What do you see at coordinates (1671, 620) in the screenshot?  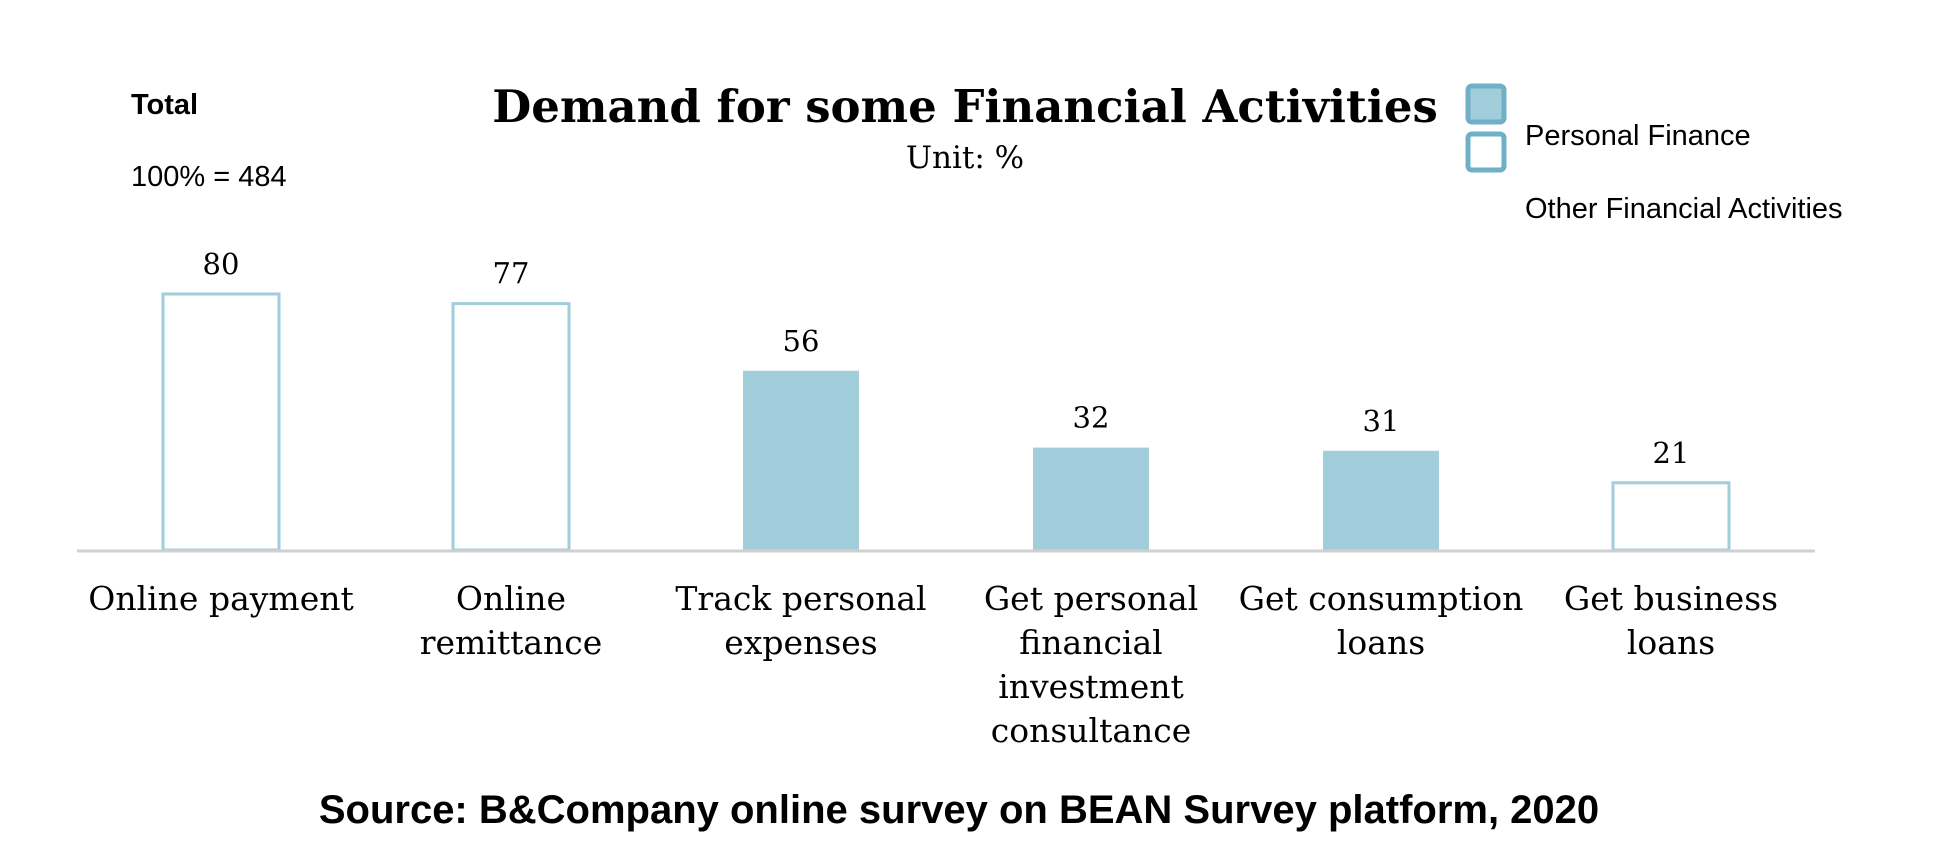 I see `category-label-6: Get business loans` at bounding box center [1671, 620].